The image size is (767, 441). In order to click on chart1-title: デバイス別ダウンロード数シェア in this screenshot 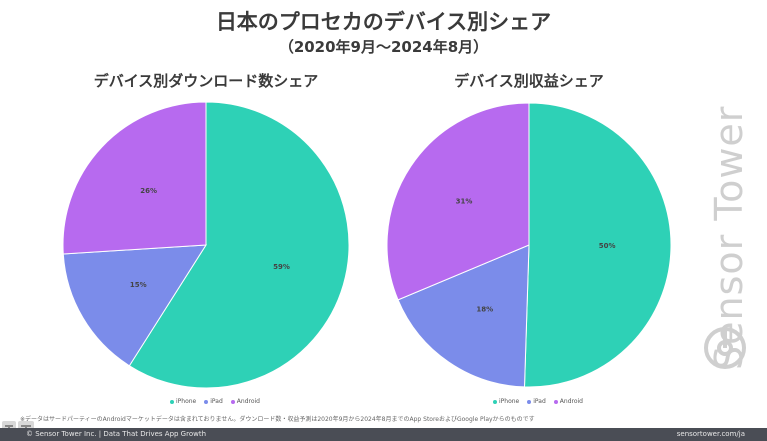, I will do `click(206, 81)`.